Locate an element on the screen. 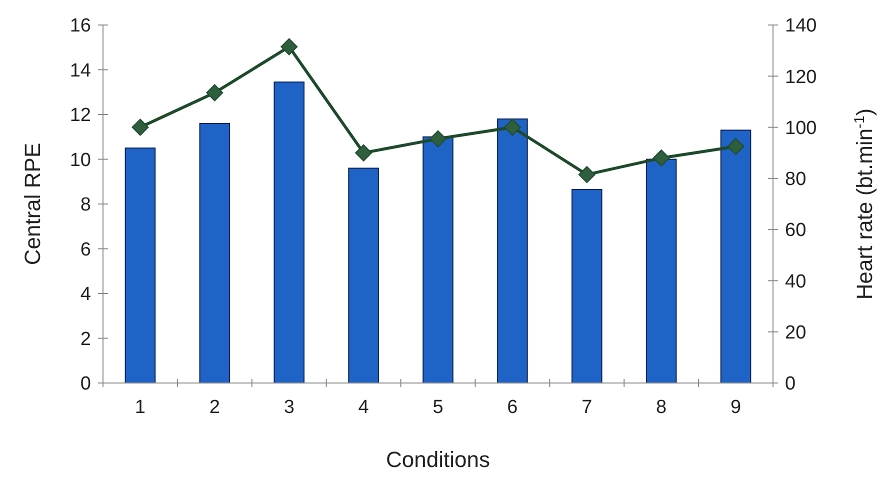  x-tick-label: 6 is located at coordinates (512, 407).